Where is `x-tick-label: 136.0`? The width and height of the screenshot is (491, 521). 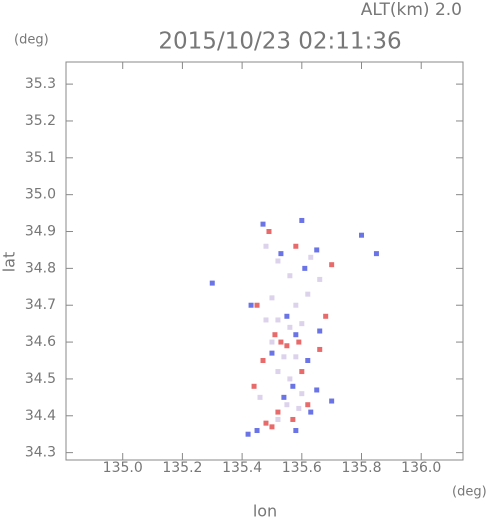 x-tick-label: 136.0 is located at coordinates (421, 468).